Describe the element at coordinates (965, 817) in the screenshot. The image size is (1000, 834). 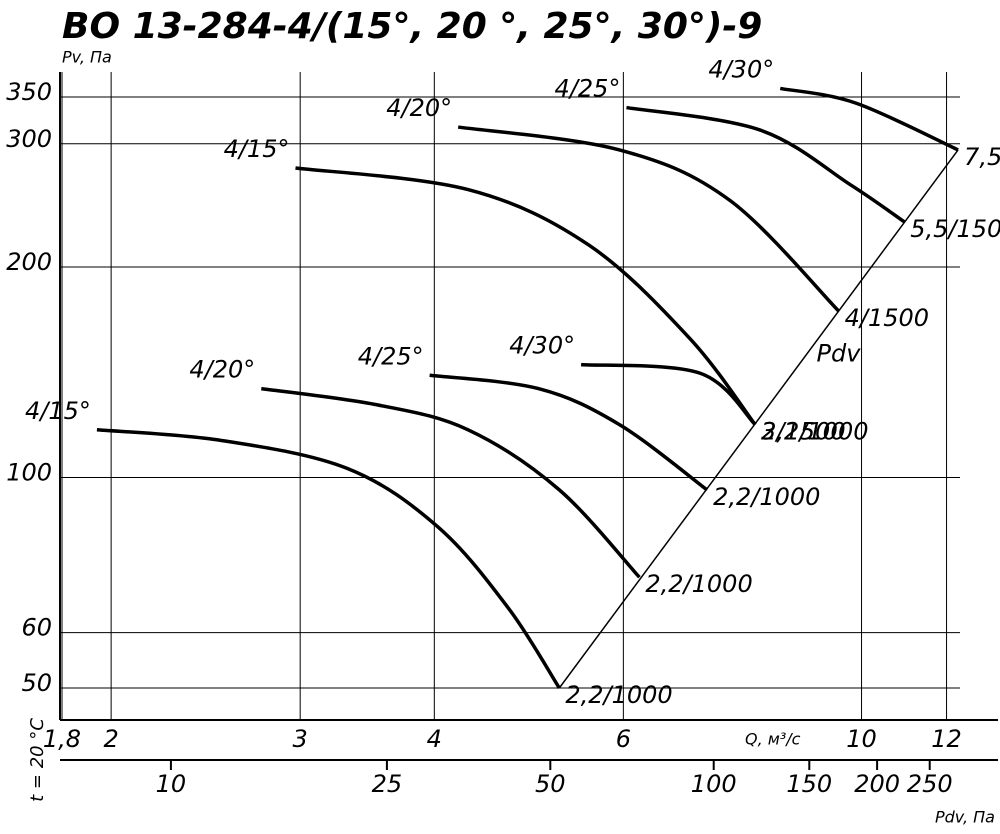
I see `x2-axis-label: Pdv, Па` at that location.